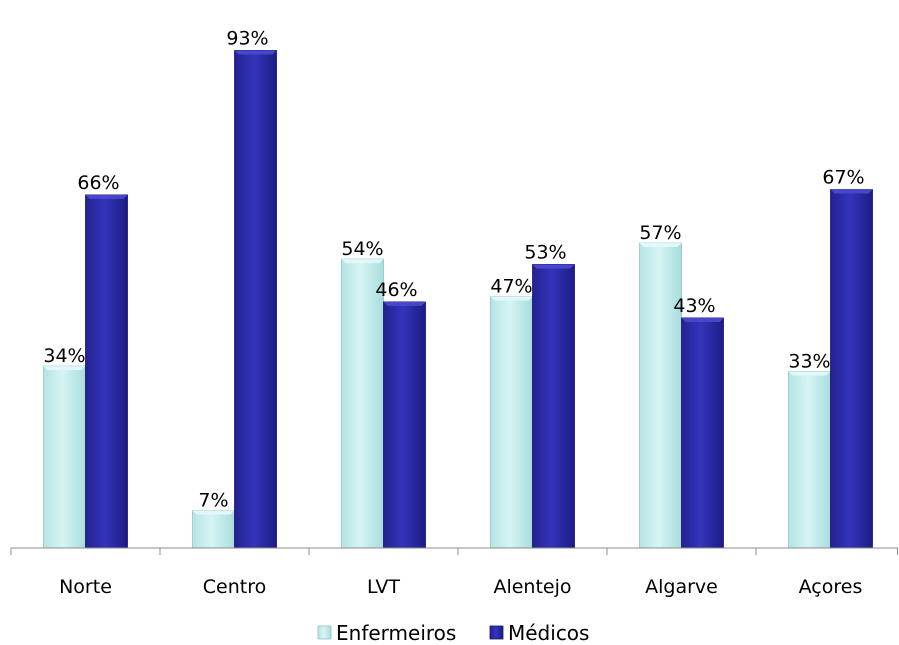 The height and width of the screenshot is (645, 899). Describe the element at coordinates (404, 425) in the screenshot. I see `bar-médicos-lvt` at that location.